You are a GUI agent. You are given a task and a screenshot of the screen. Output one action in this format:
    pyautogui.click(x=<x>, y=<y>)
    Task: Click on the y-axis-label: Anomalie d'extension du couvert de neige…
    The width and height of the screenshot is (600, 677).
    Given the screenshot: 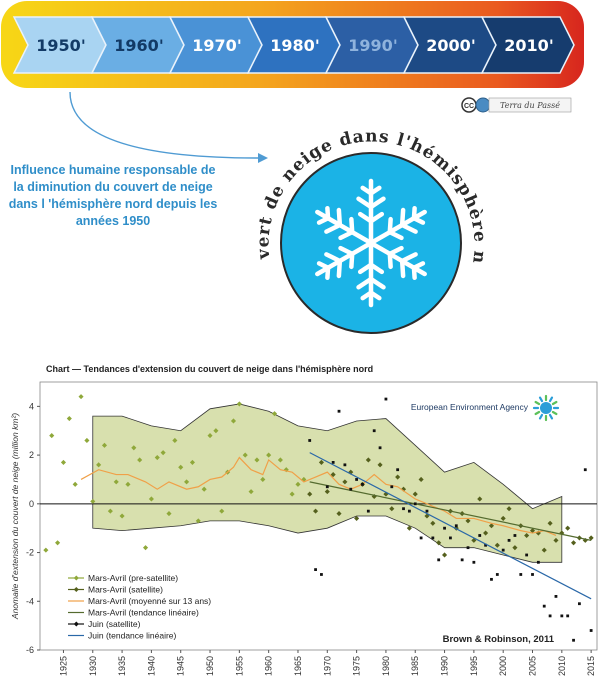 What is the action you would take?
    pyautogui.click(x=15, y=516)
    